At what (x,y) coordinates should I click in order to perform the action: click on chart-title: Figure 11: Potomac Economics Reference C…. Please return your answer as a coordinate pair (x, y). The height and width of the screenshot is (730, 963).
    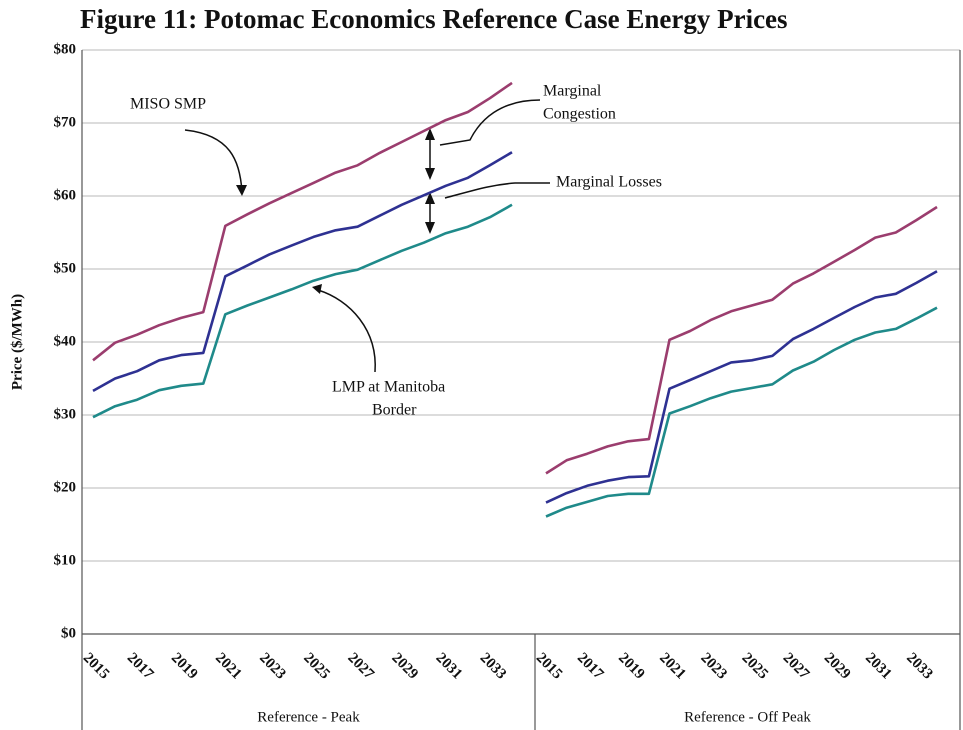
    Looking at the image, I should click on (434, 19).